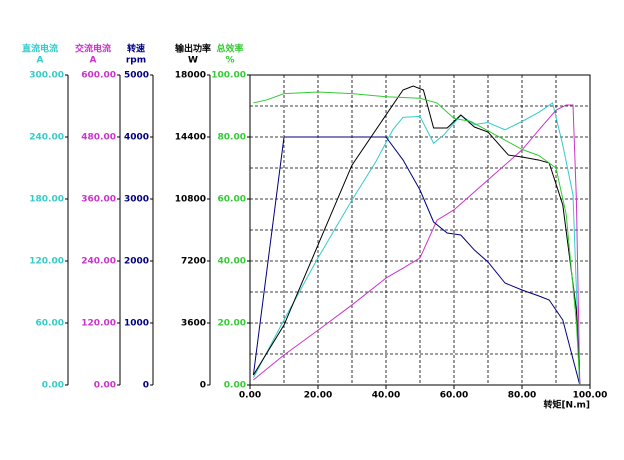  I want to click on y-tick-label: 7200, so click(193, 262).